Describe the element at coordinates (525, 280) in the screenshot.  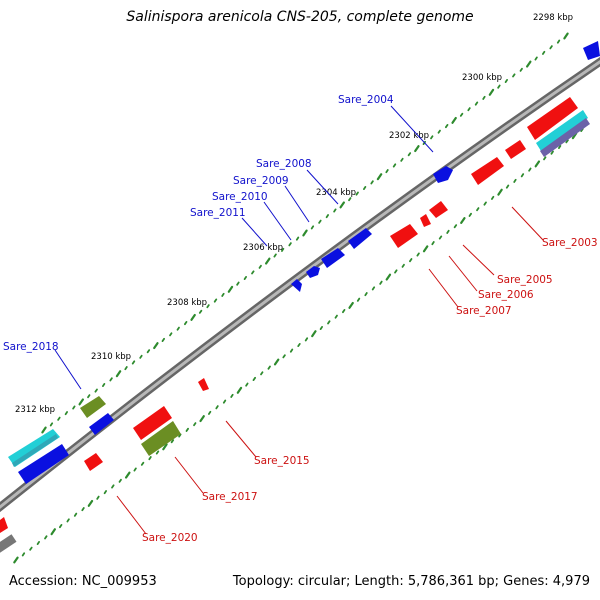
I see `gene-label-sare-2005: Sare_2005` at that location.